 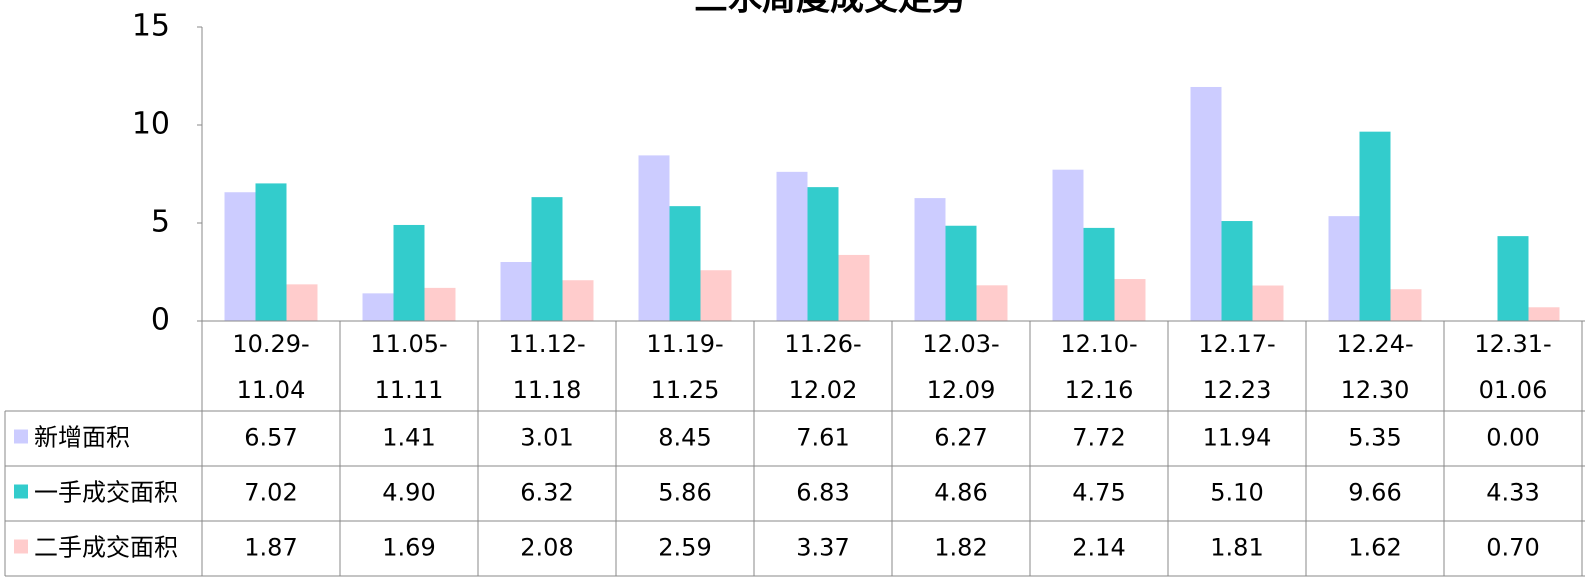 What do you see at coordinates (684, 548) in the screenshot?
I see `table-value: 2.59` at bounding box center [684, 548].